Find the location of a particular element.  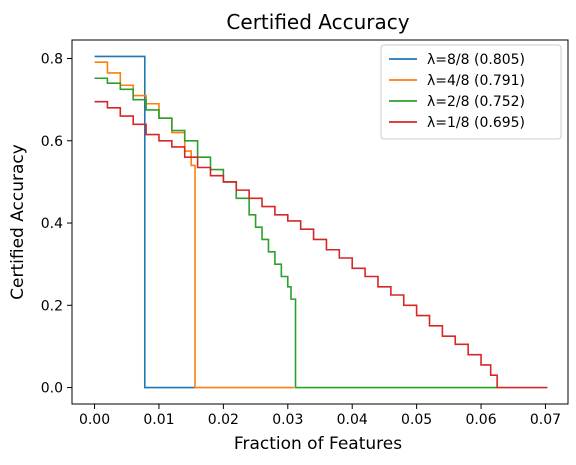

x-axis: 0.00 0.01 0.02 0.03 0.04 0.05 0.06 0.07 is located at coordinates (320, 416).